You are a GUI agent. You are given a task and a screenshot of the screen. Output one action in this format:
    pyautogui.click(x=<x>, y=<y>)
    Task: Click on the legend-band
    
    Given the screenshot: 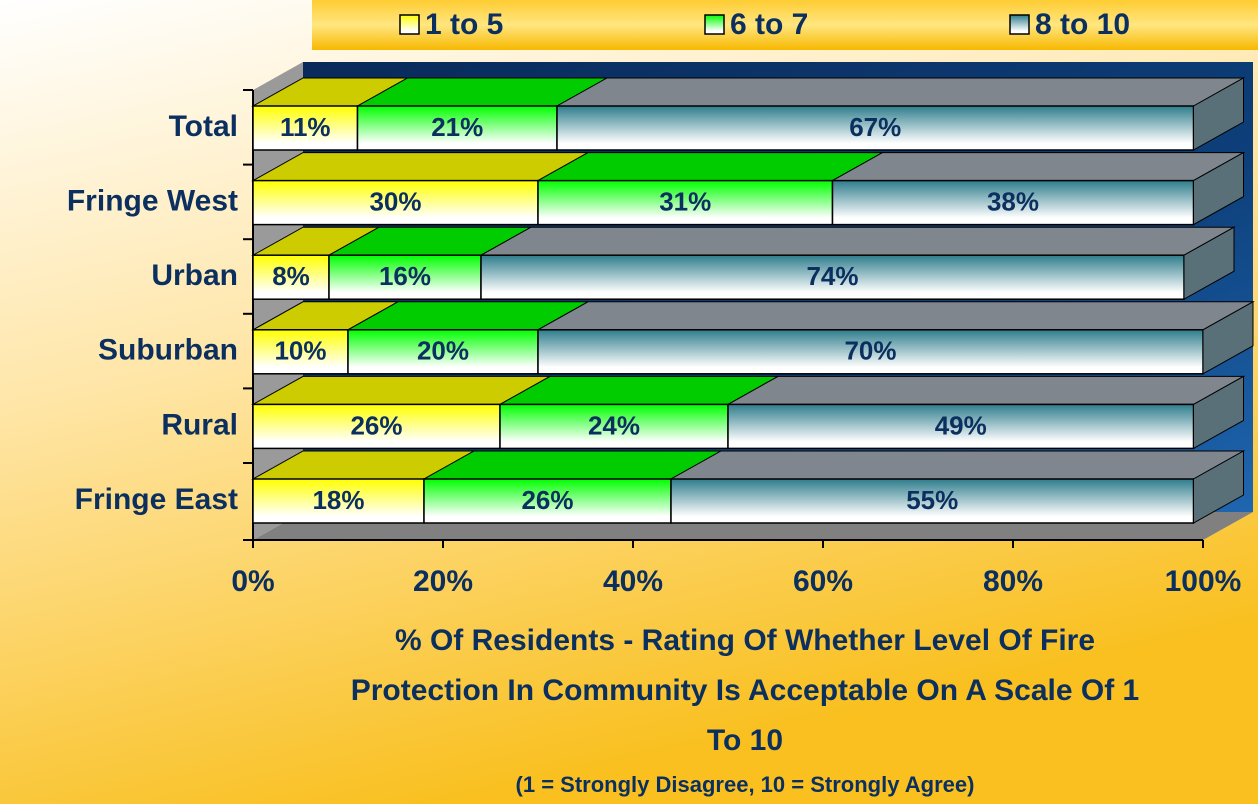 What is the action you would take?
    pyautogui.click(x=785, y=25)
    